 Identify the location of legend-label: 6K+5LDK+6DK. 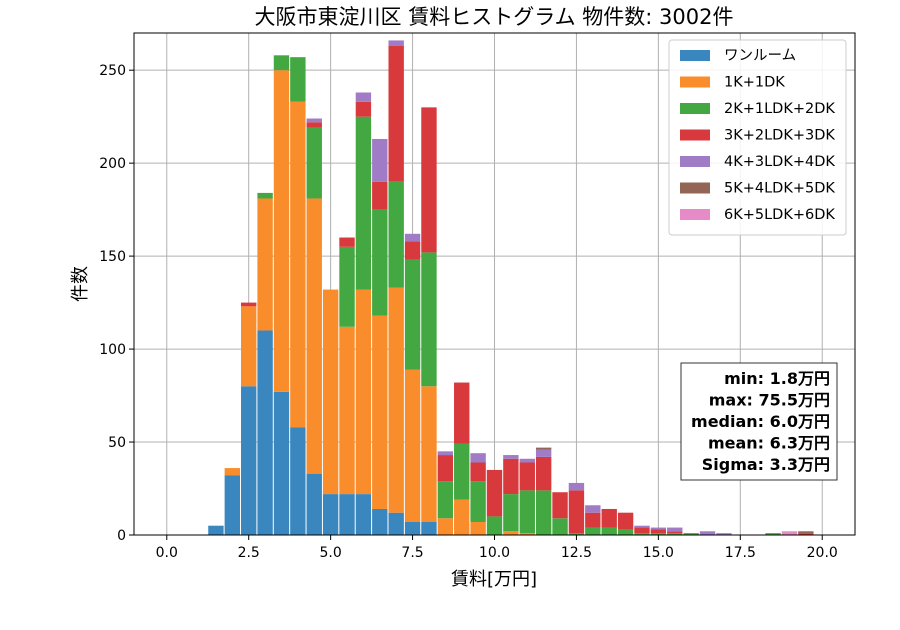
(779, 215).